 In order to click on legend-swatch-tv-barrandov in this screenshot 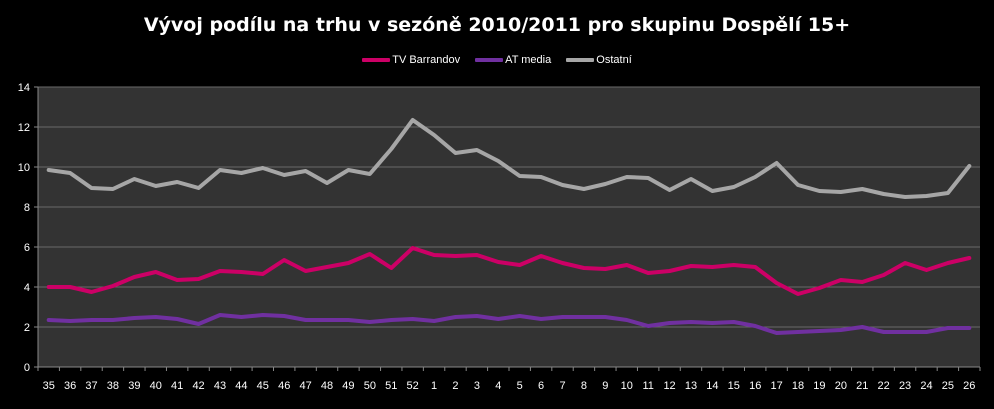, I will do `click(376, 60)`.